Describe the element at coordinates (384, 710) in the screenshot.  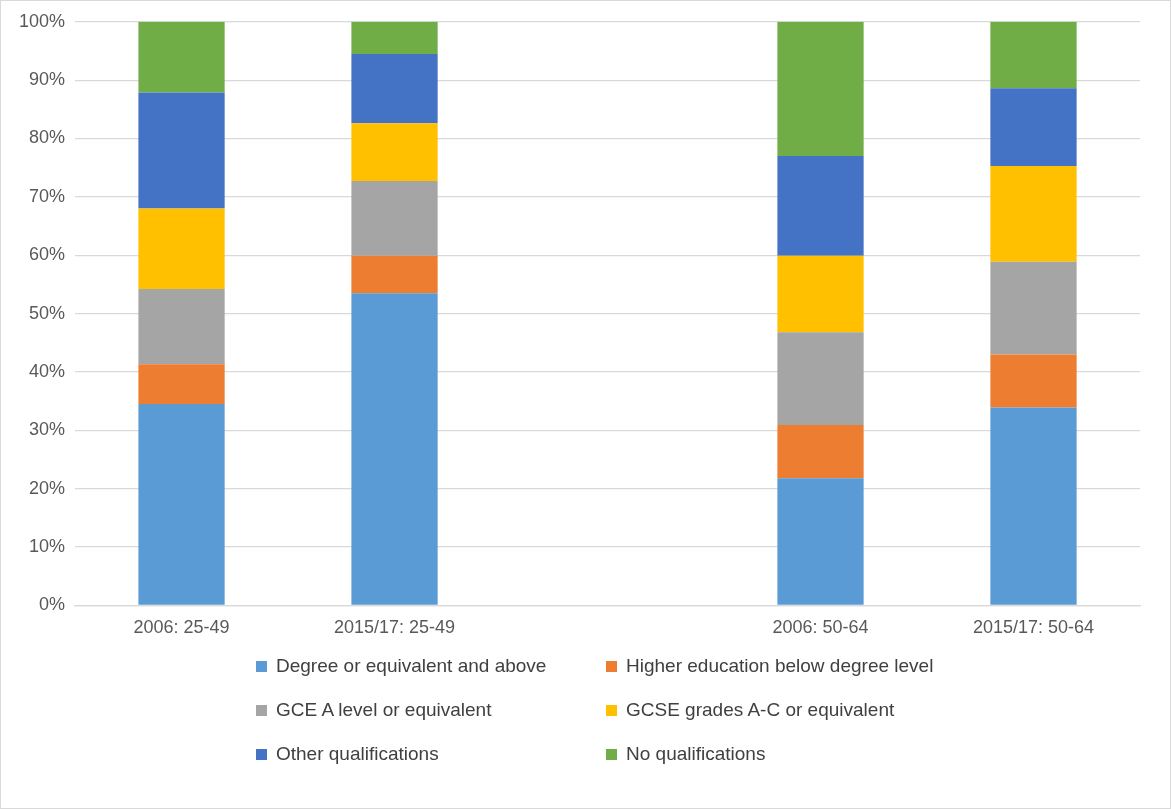
I see `legend-label: GCE A level or equivalent` at that location.